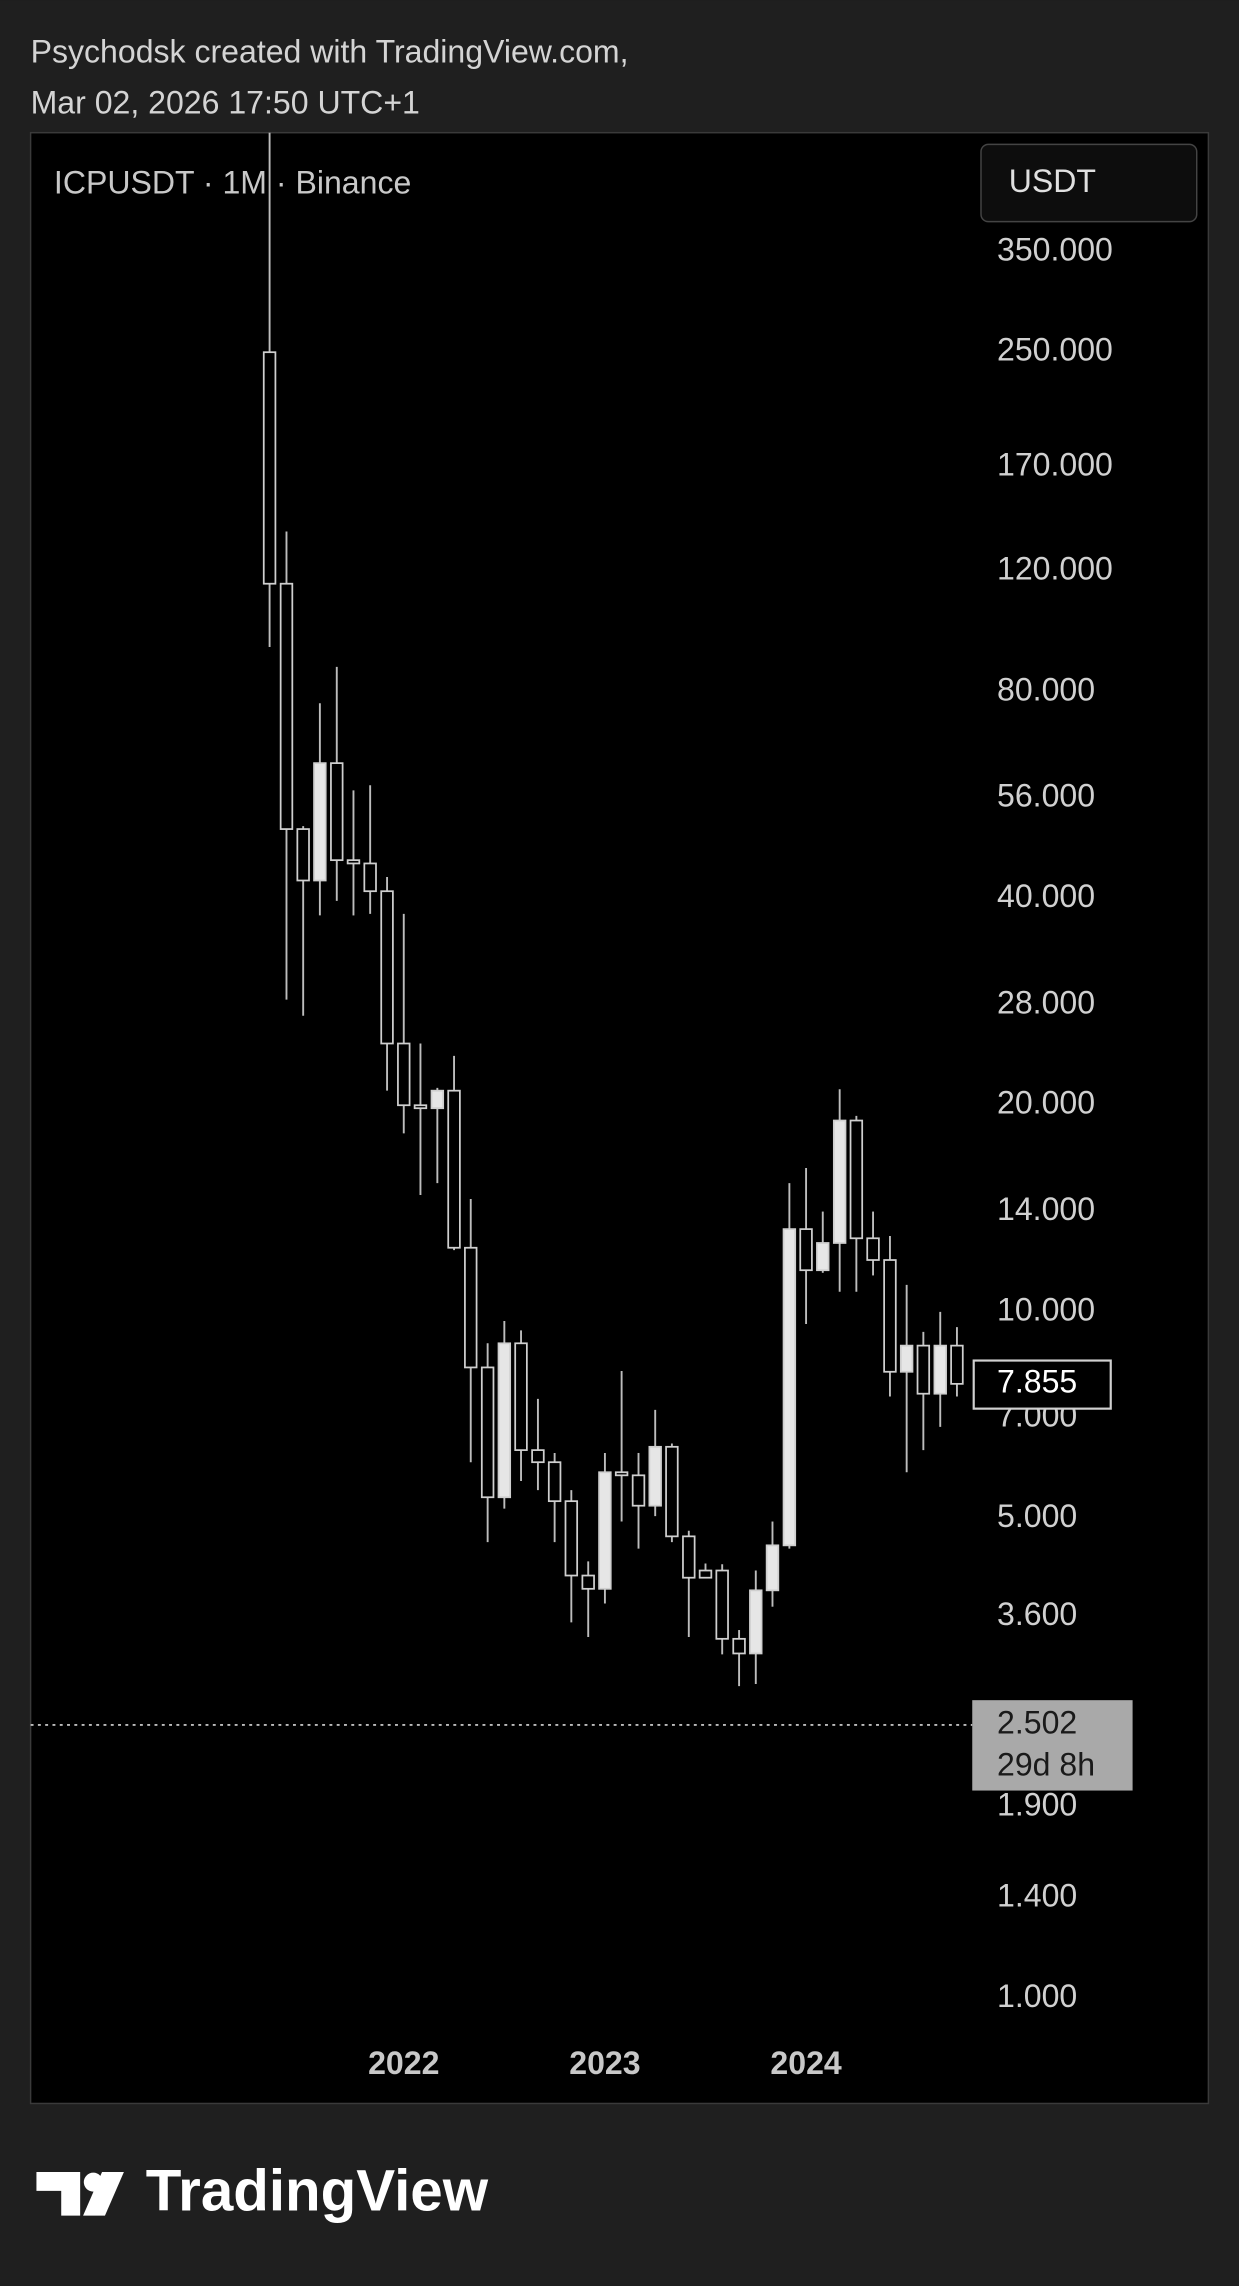 Image resolution: width=1239 pixels, height=2286 pixels. Describe the element at coordinates (1055, 249) in the screenshot. I see `y-tick-label: 350.000` at that location.